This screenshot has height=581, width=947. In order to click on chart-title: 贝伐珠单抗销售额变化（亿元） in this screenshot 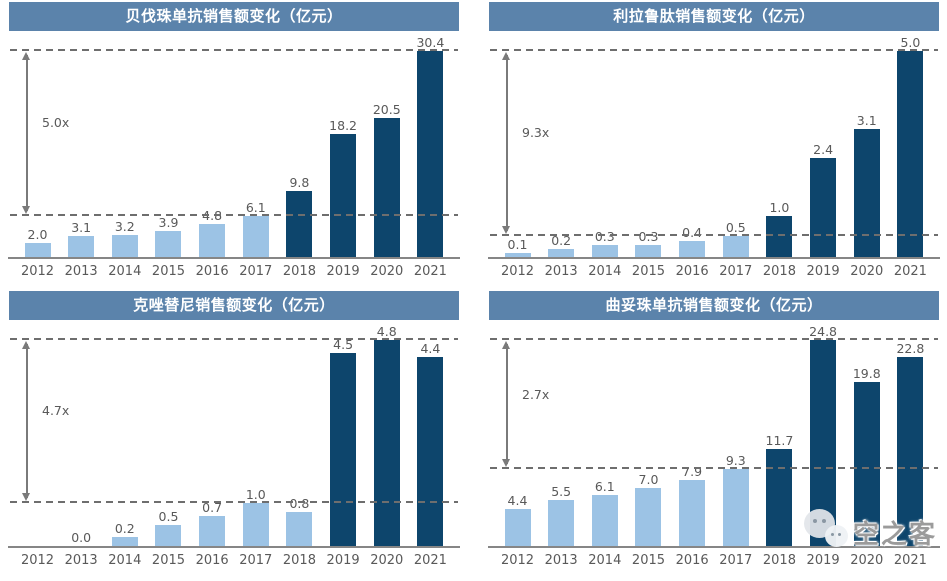, I will do `click(234, 16)`.